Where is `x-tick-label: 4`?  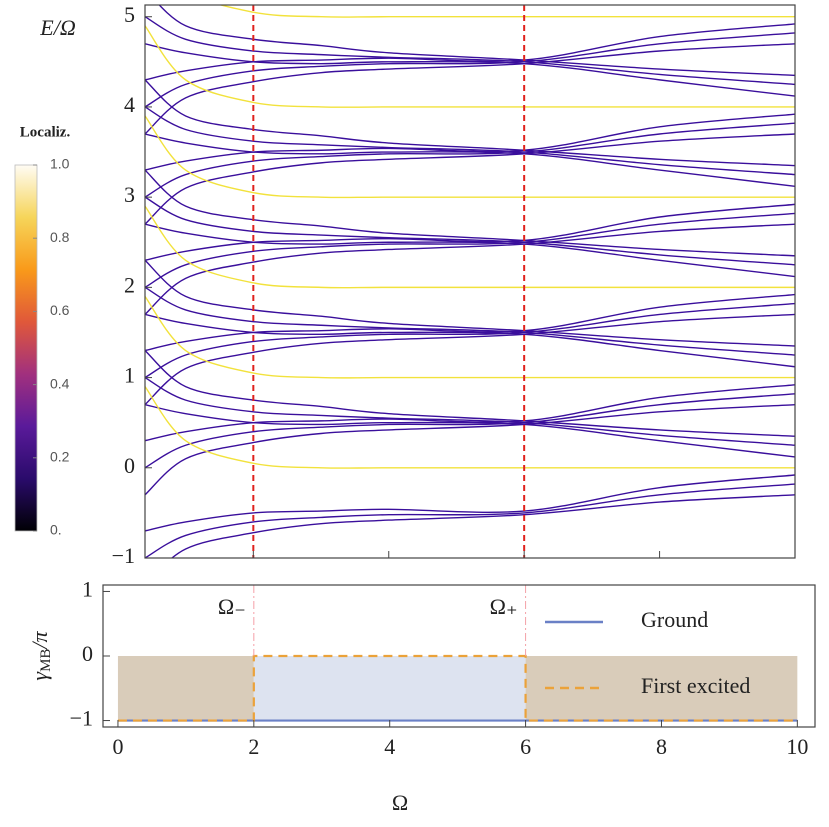 x-tick-label: 4 is located at coordinates (389, 746).